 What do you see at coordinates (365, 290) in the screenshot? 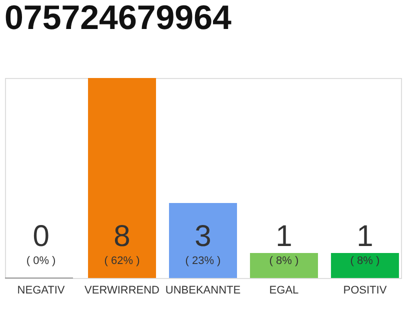
I see `x-tick-label: POSITIV` at bounding box center [365, 290].